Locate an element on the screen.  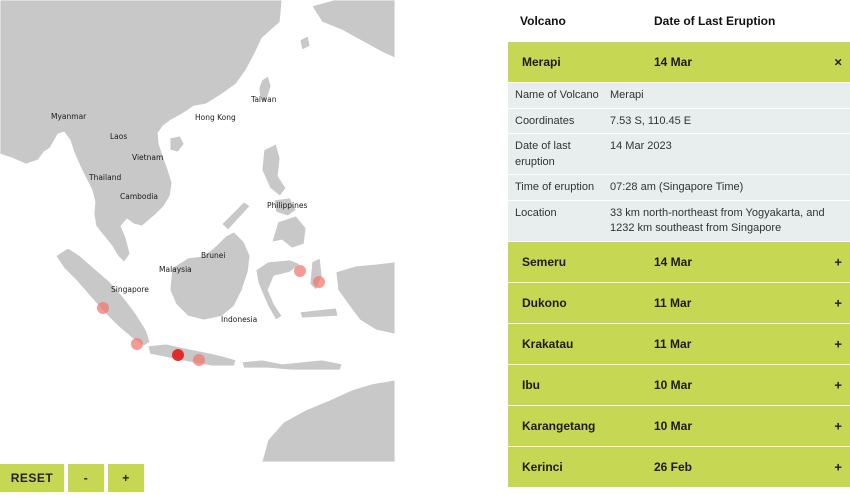
land-luzon is located at coordinates (274, 170).